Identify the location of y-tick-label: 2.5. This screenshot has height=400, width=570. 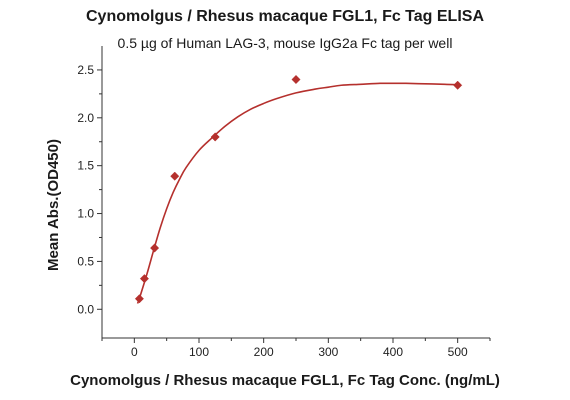
(85, 70).